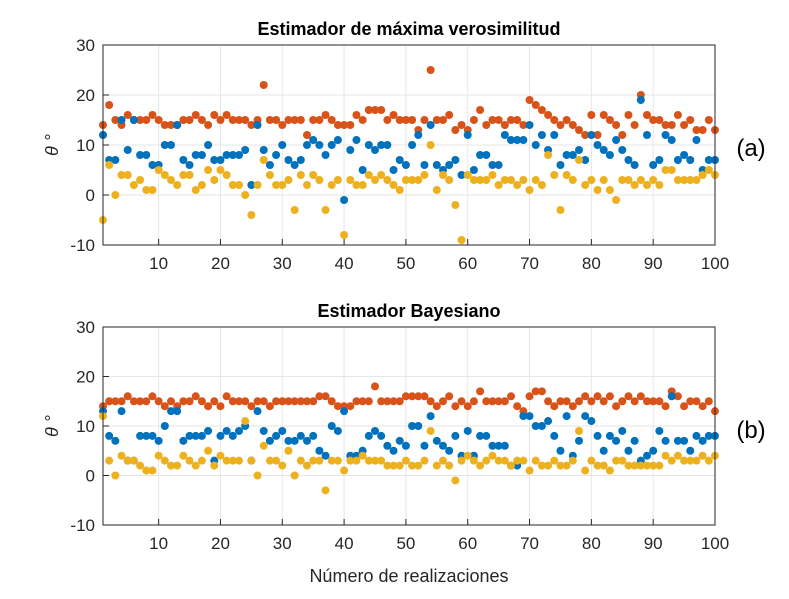  Describe the element at coordinates (282, 263) in the screenshot. I see `panel-a-x-tick-label: 30` at that location.